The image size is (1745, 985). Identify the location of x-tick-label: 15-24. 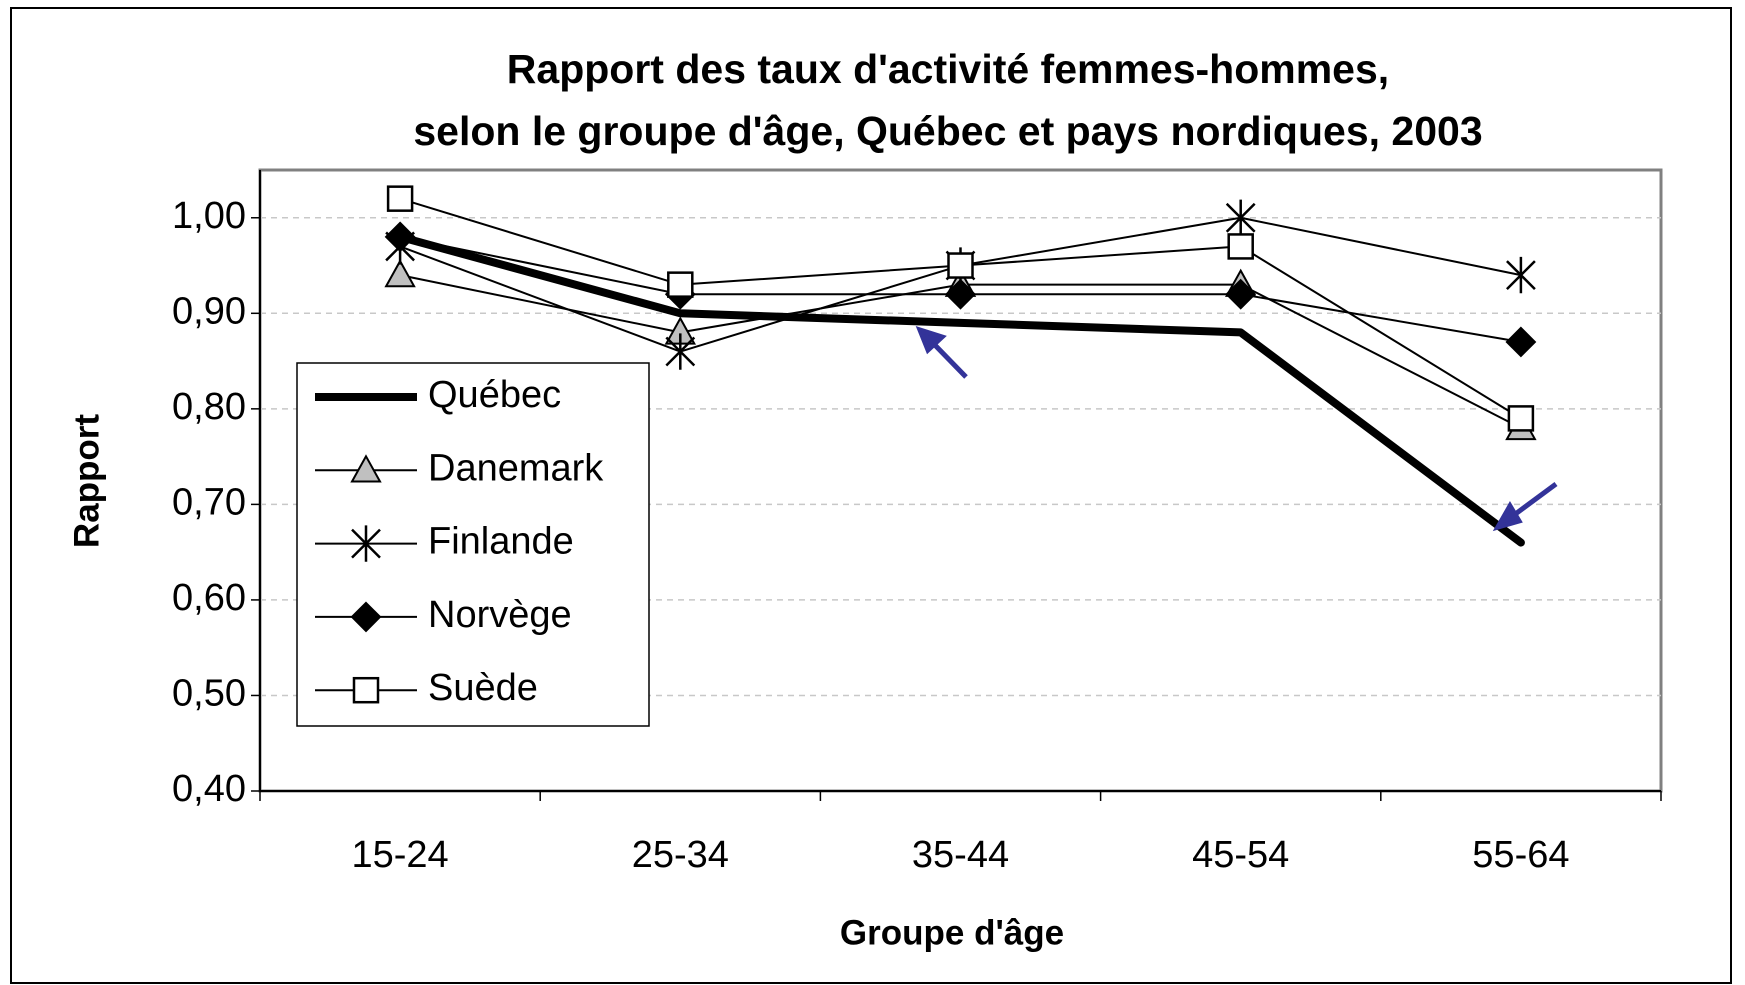
(399, 855).